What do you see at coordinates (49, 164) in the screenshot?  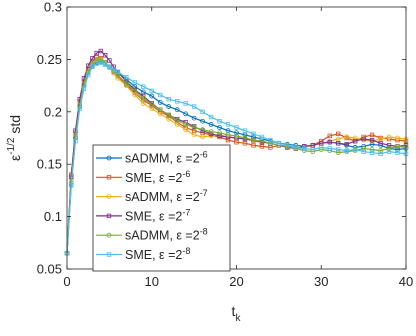 I see `y-tick-label: 0.15` at bounding box center [49, 164].